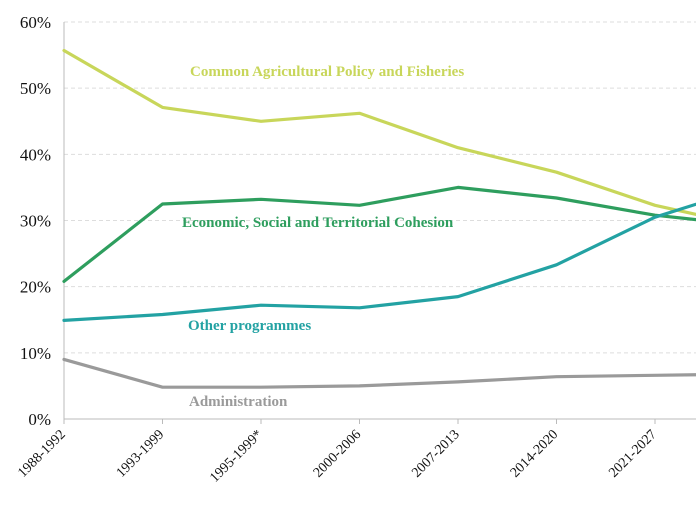 This screenshot has height=505, width=696. What do you see at coordinates (535, 454) in the screenshot?
I see `x-tick-label: 2014-2020` at bounding box center [535, 454].